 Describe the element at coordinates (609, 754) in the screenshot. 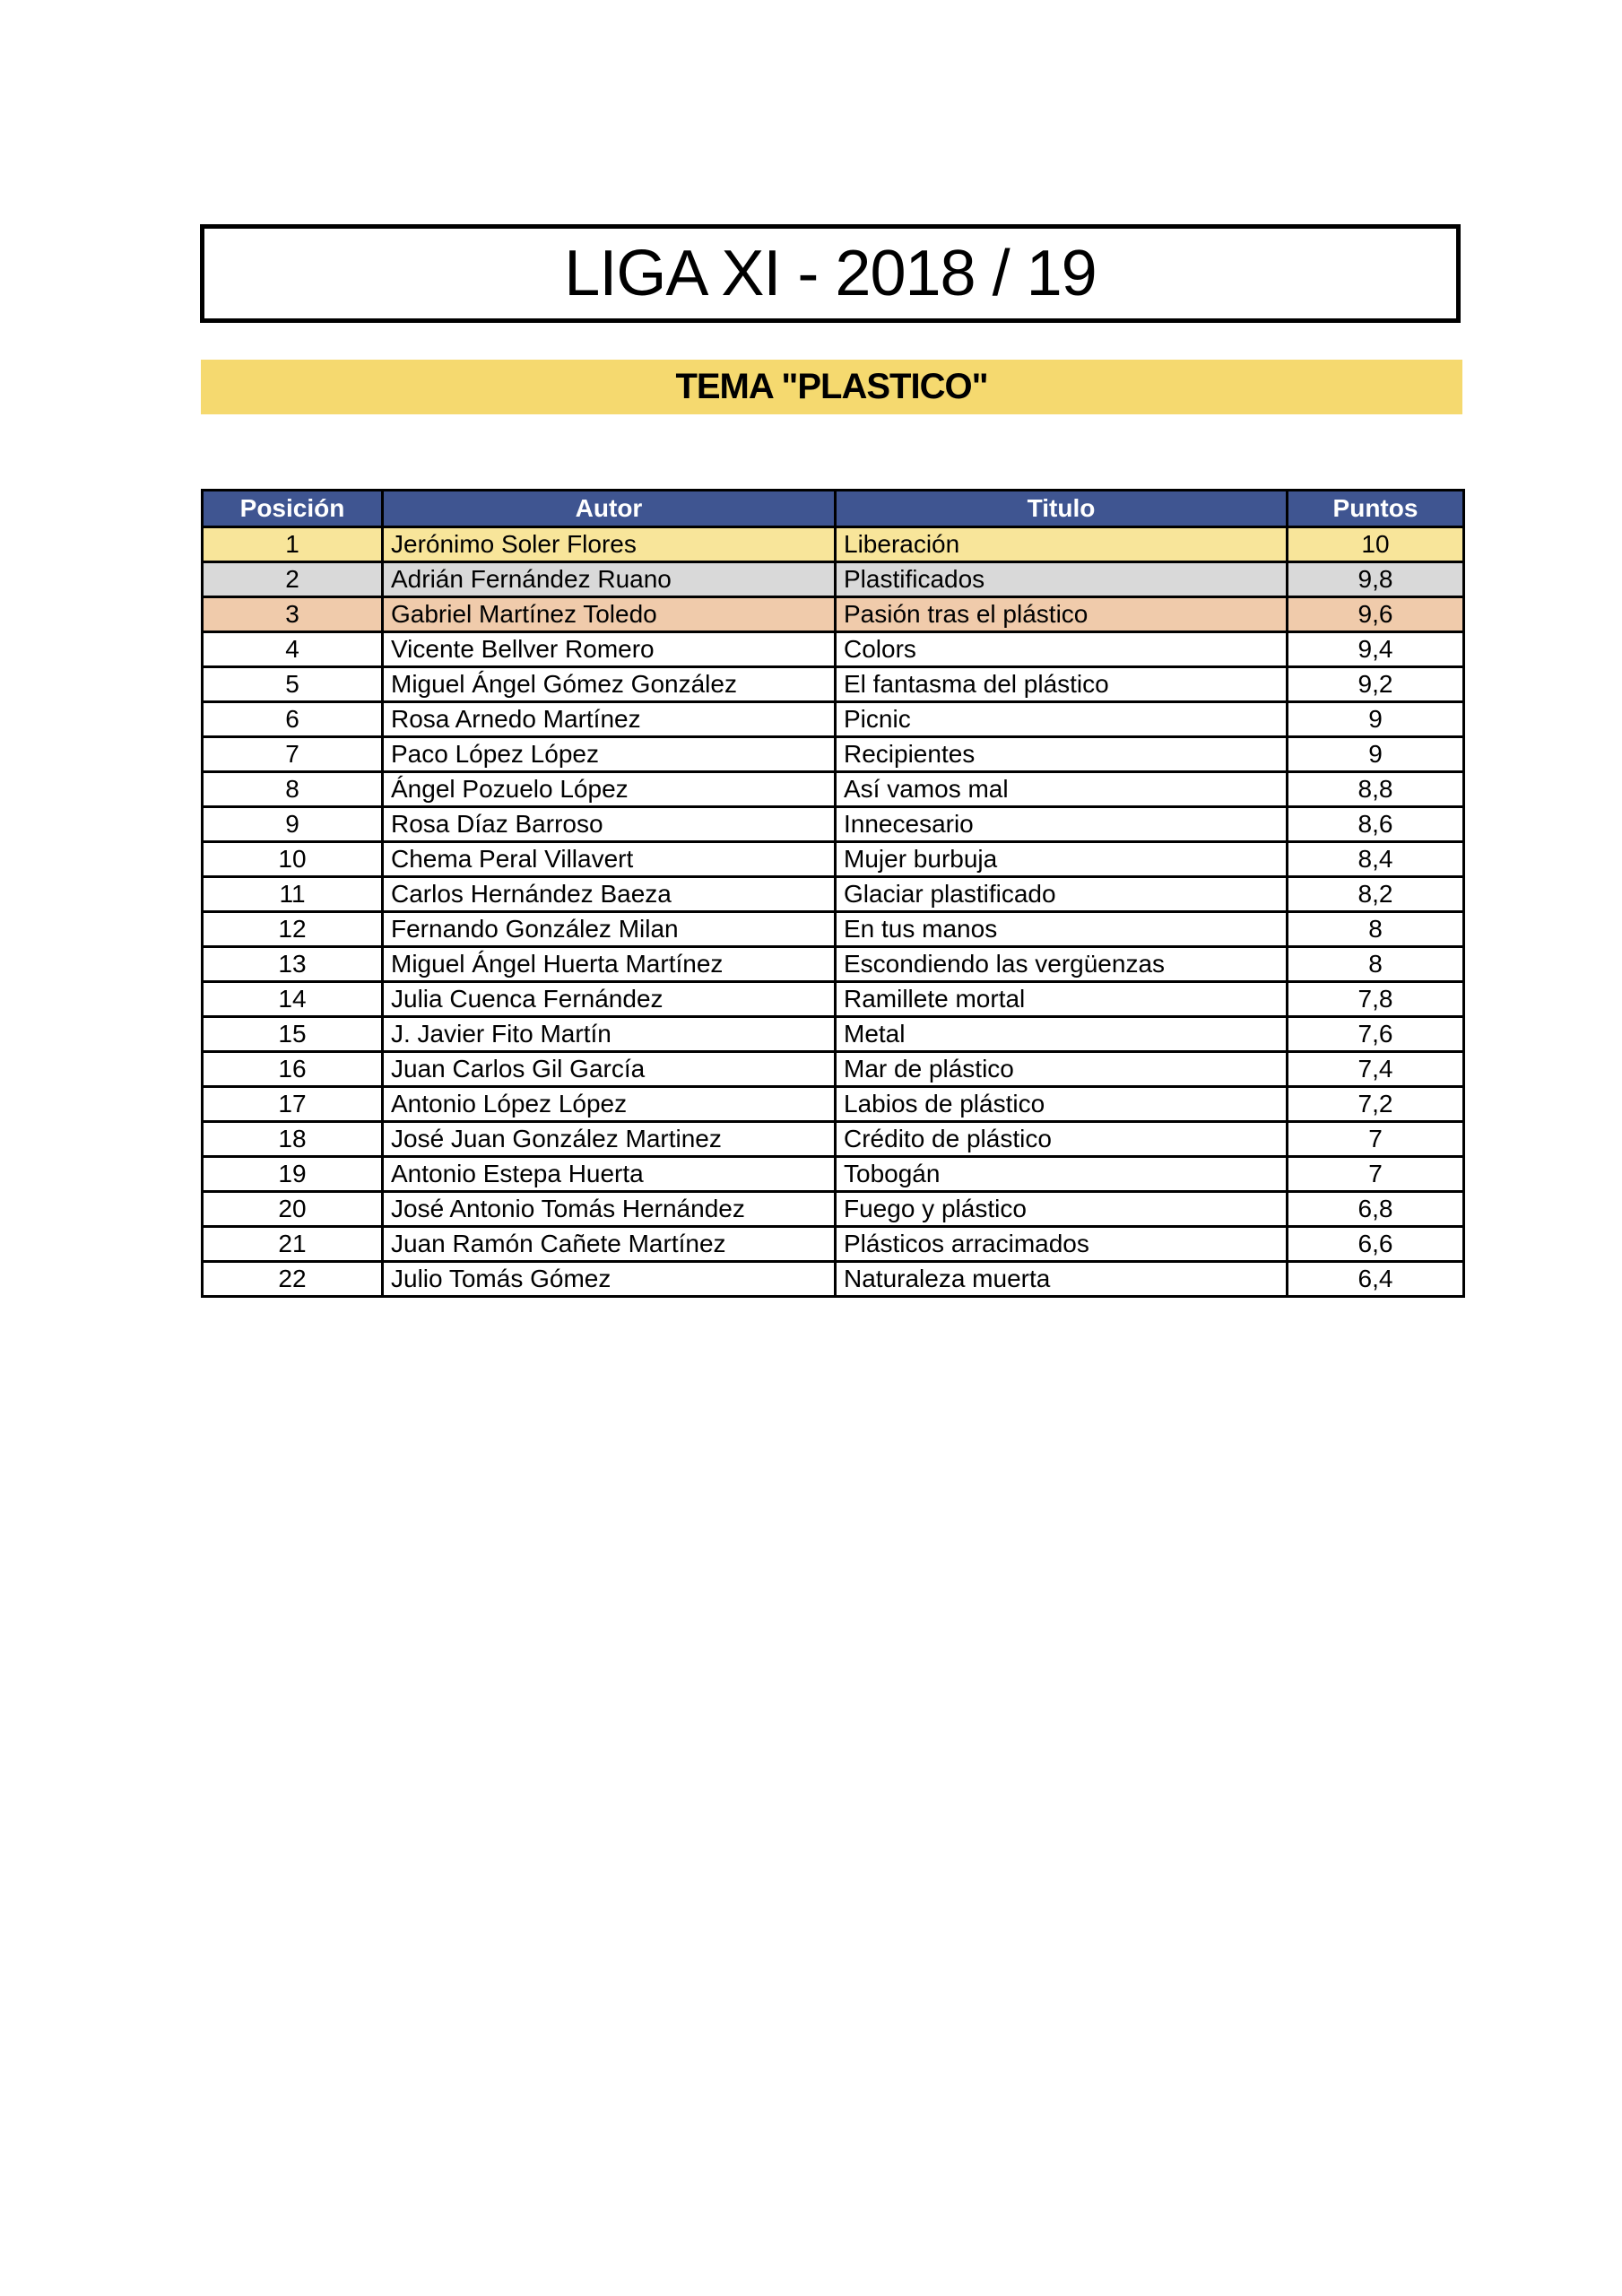

I see `author-cell: Paco López López` at that location.